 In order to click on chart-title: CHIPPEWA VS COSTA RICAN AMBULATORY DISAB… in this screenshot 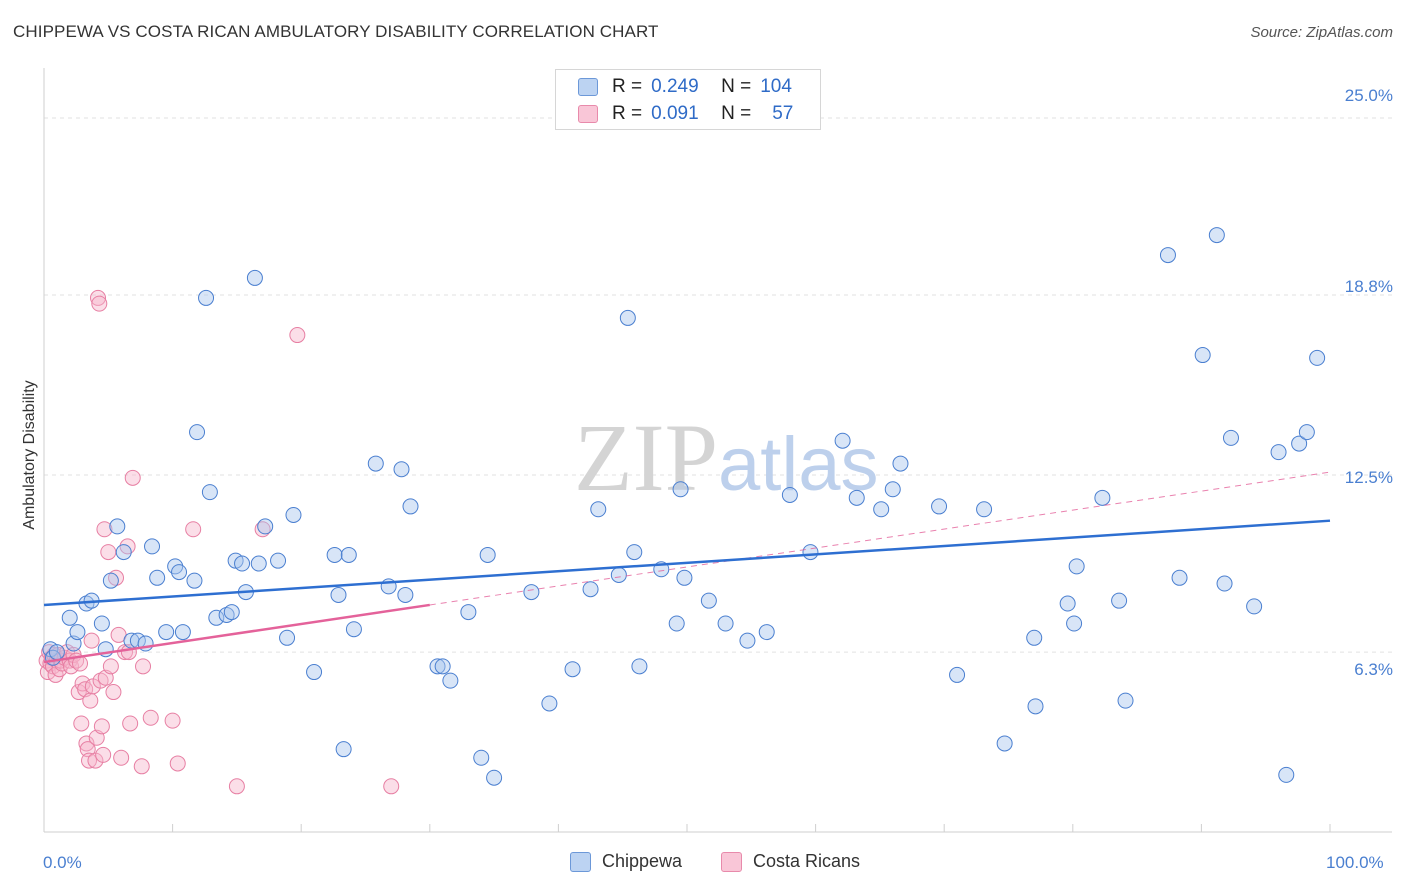, I will do `click(336, 31)`.